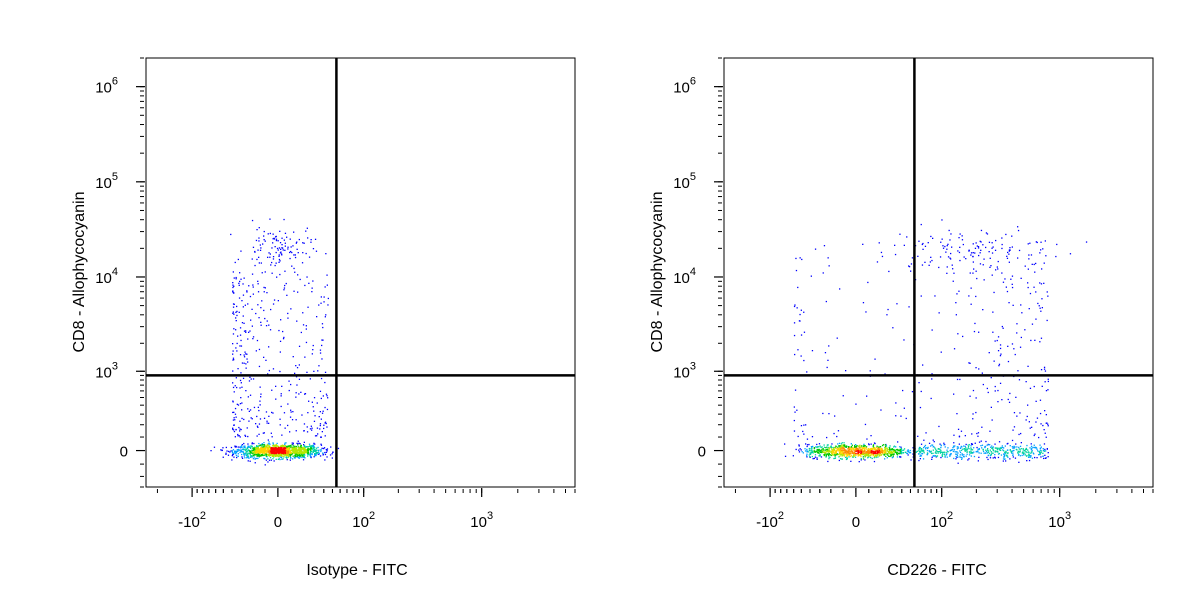 The image size is (1200, 600). I want to click on y-tick-exponent: 3, so click(693, 366).